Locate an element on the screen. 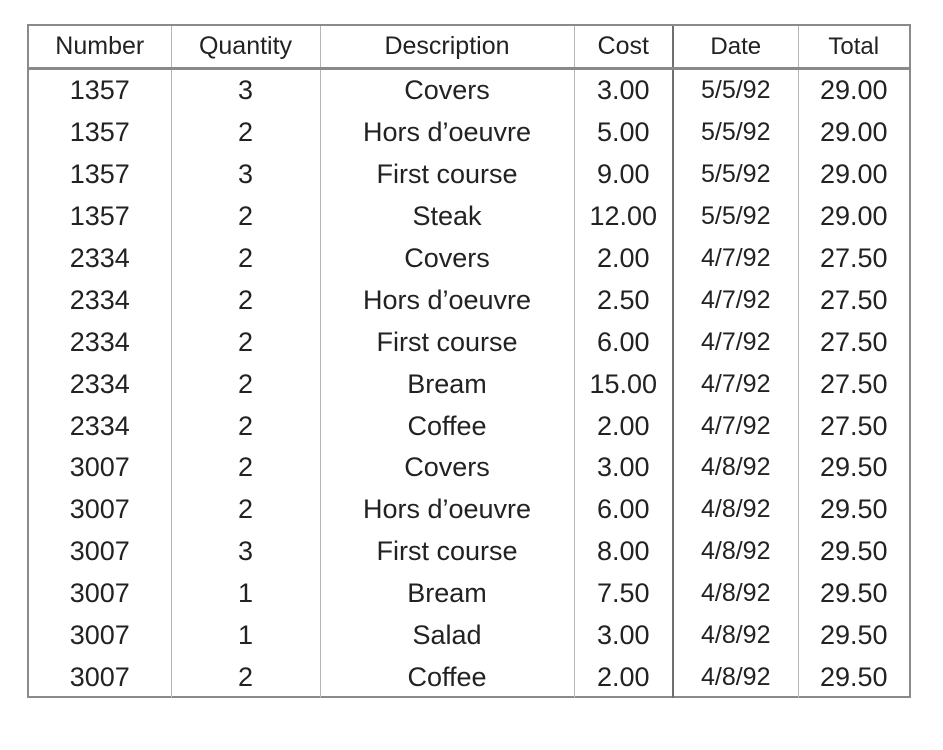 This screenshot has width=943, height=750. cell-description: Bream is located at coordinates (446, 593).